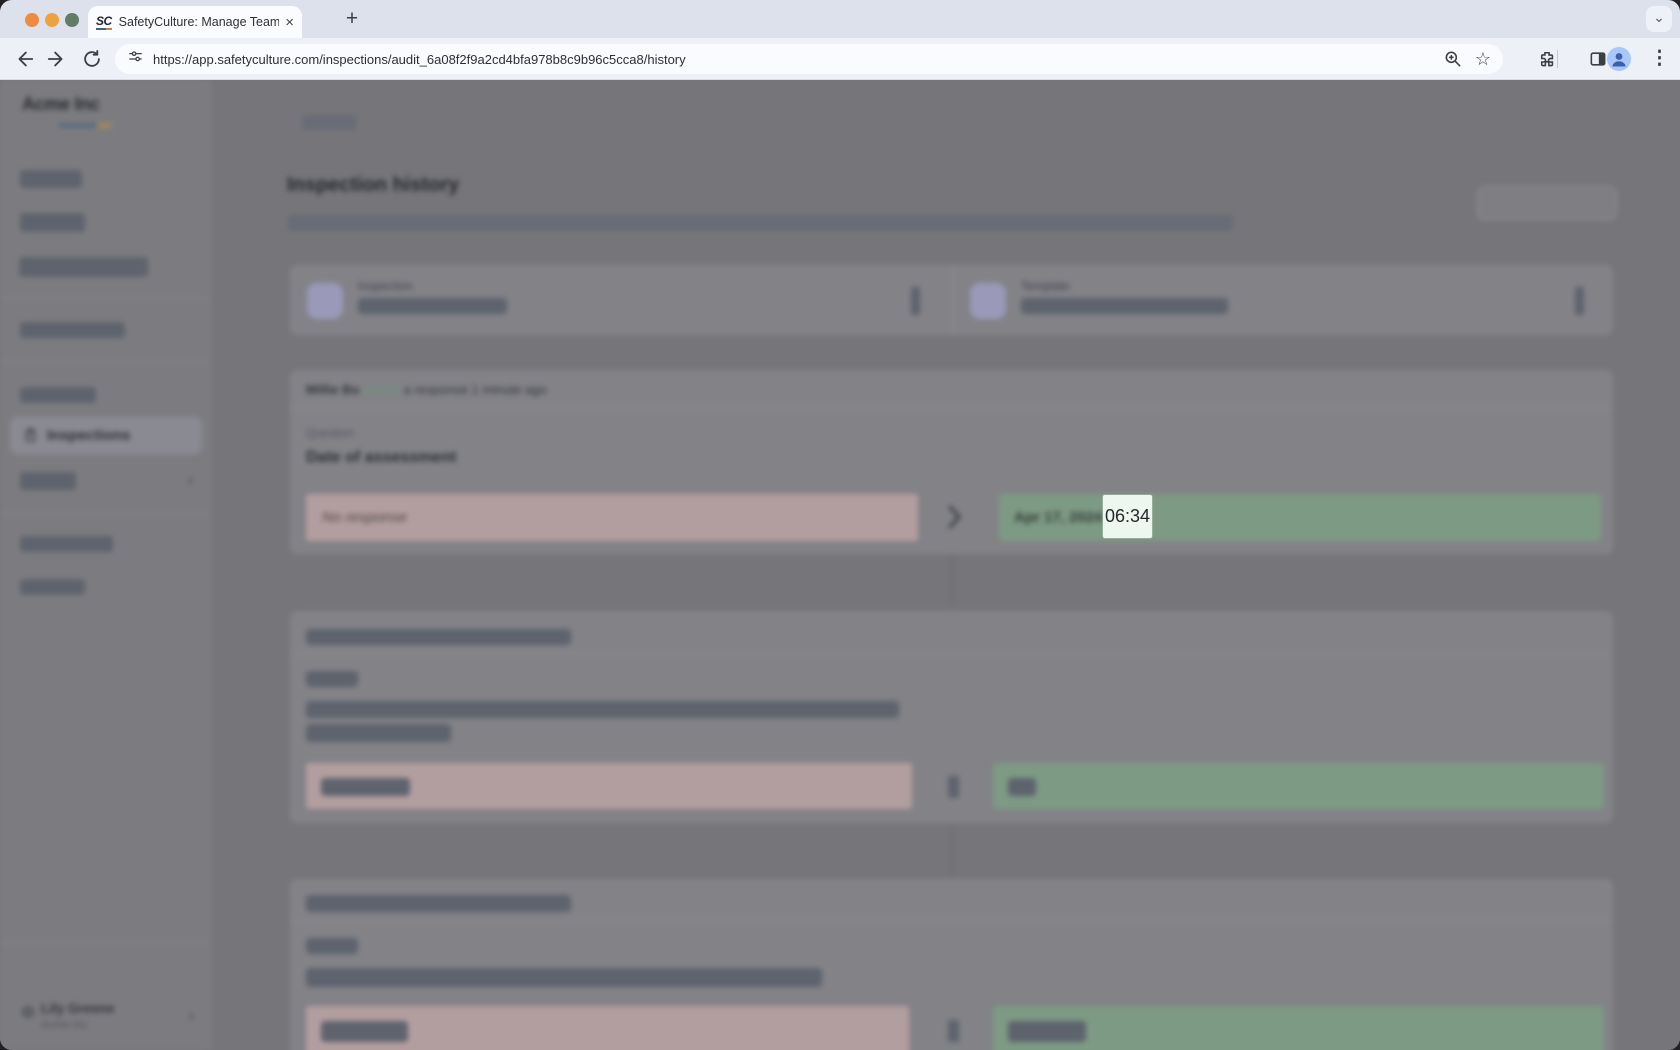  I want to click on response-before: No response, so click(612, 517).